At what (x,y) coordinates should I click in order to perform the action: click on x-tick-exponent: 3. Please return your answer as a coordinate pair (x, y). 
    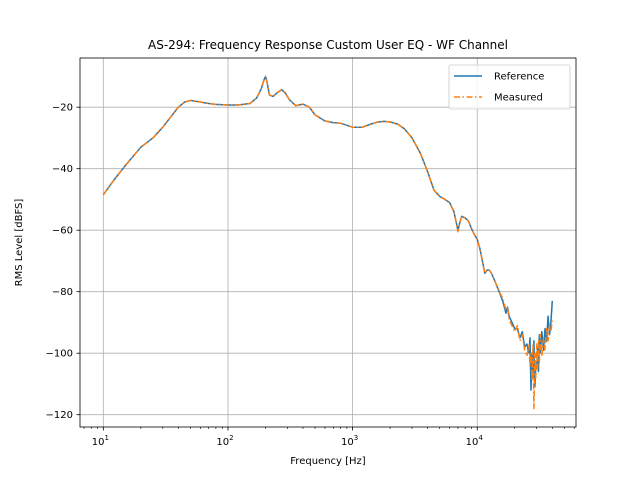
    Looking at the image, I should click on (356, 438).